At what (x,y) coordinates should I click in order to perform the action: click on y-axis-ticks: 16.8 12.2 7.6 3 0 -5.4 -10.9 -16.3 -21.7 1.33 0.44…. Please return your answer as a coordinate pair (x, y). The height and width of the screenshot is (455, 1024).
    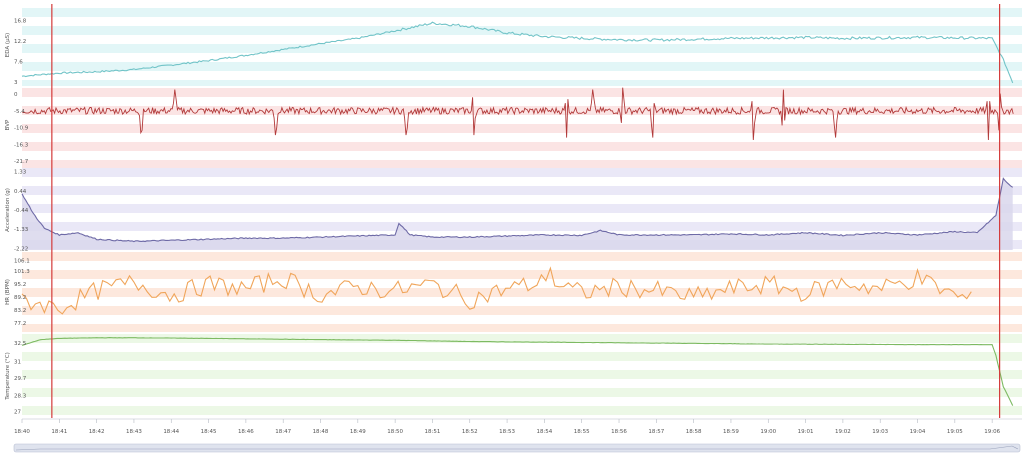
    Looking at the image, I should click on (22, 216).